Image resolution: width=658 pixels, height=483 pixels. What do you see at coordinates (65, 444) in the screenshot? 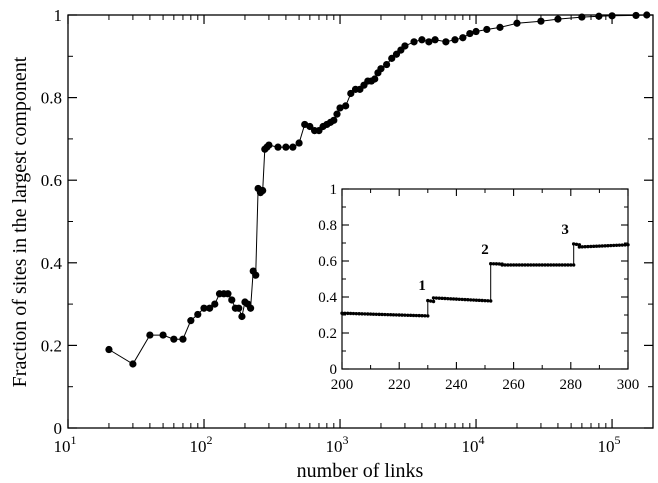
I see `x-tick-label: 10¹` at bounding box center [65, 444].